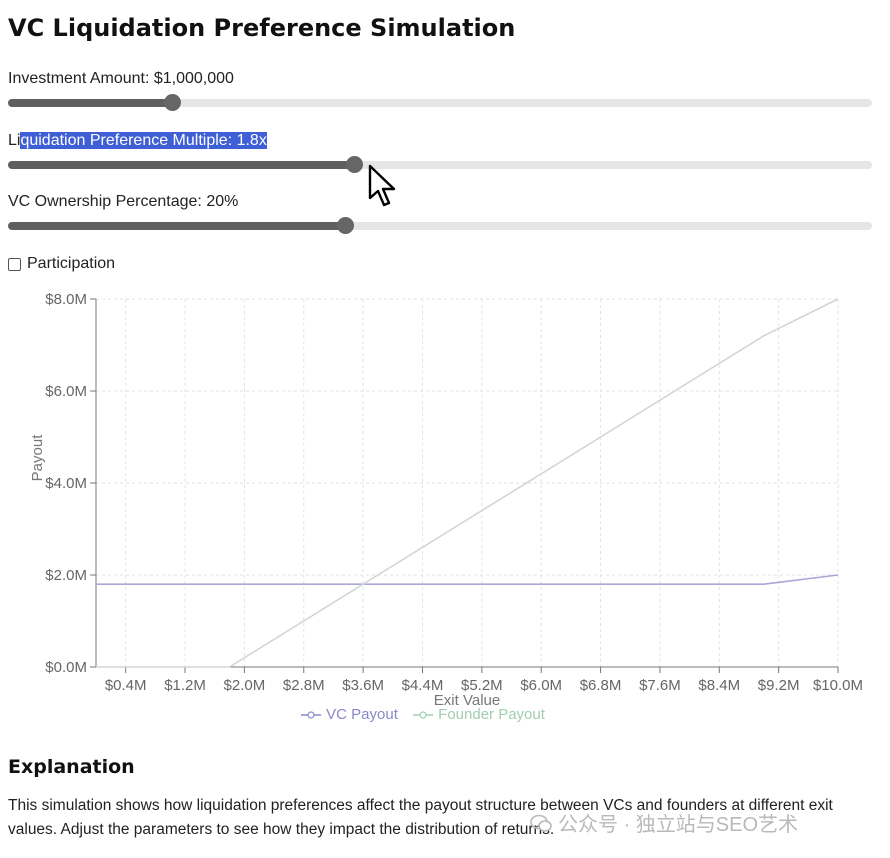  I want to click on multiple-label-selected: quidation Preference Multiple: 1.8x, so click(143, 140).